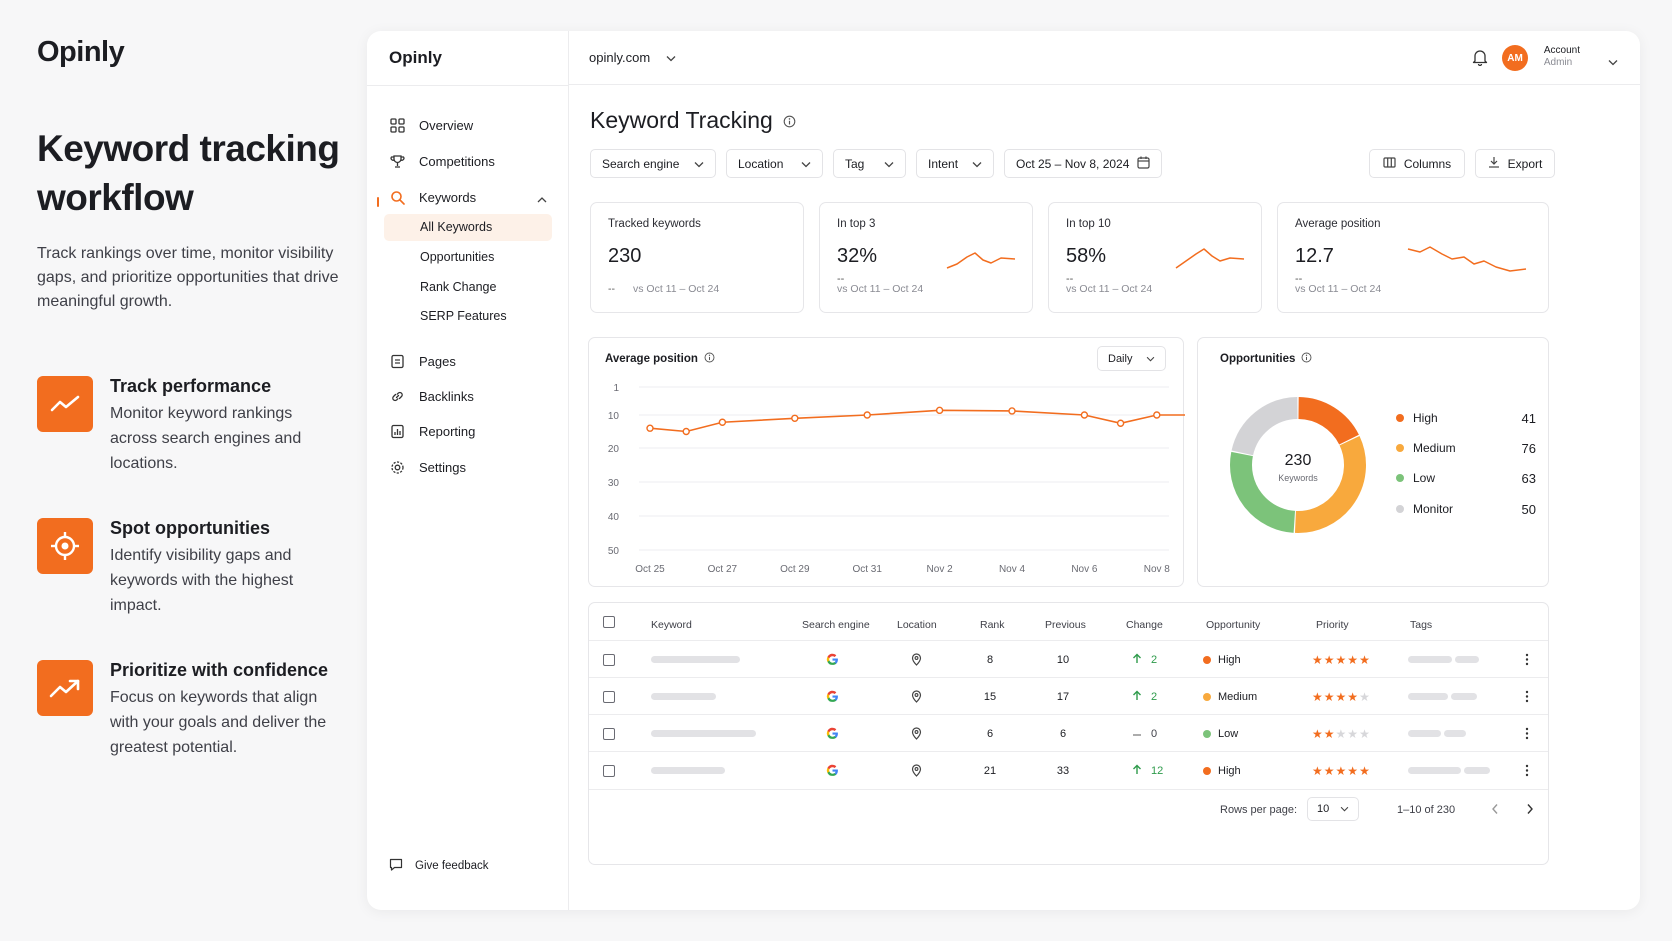 The width and height of the screenshot is (1672, 941). What do you see at coordinates (542, 199) in the screenshot?
I see `chevron-up-icon` at bounding box center [542, 199].